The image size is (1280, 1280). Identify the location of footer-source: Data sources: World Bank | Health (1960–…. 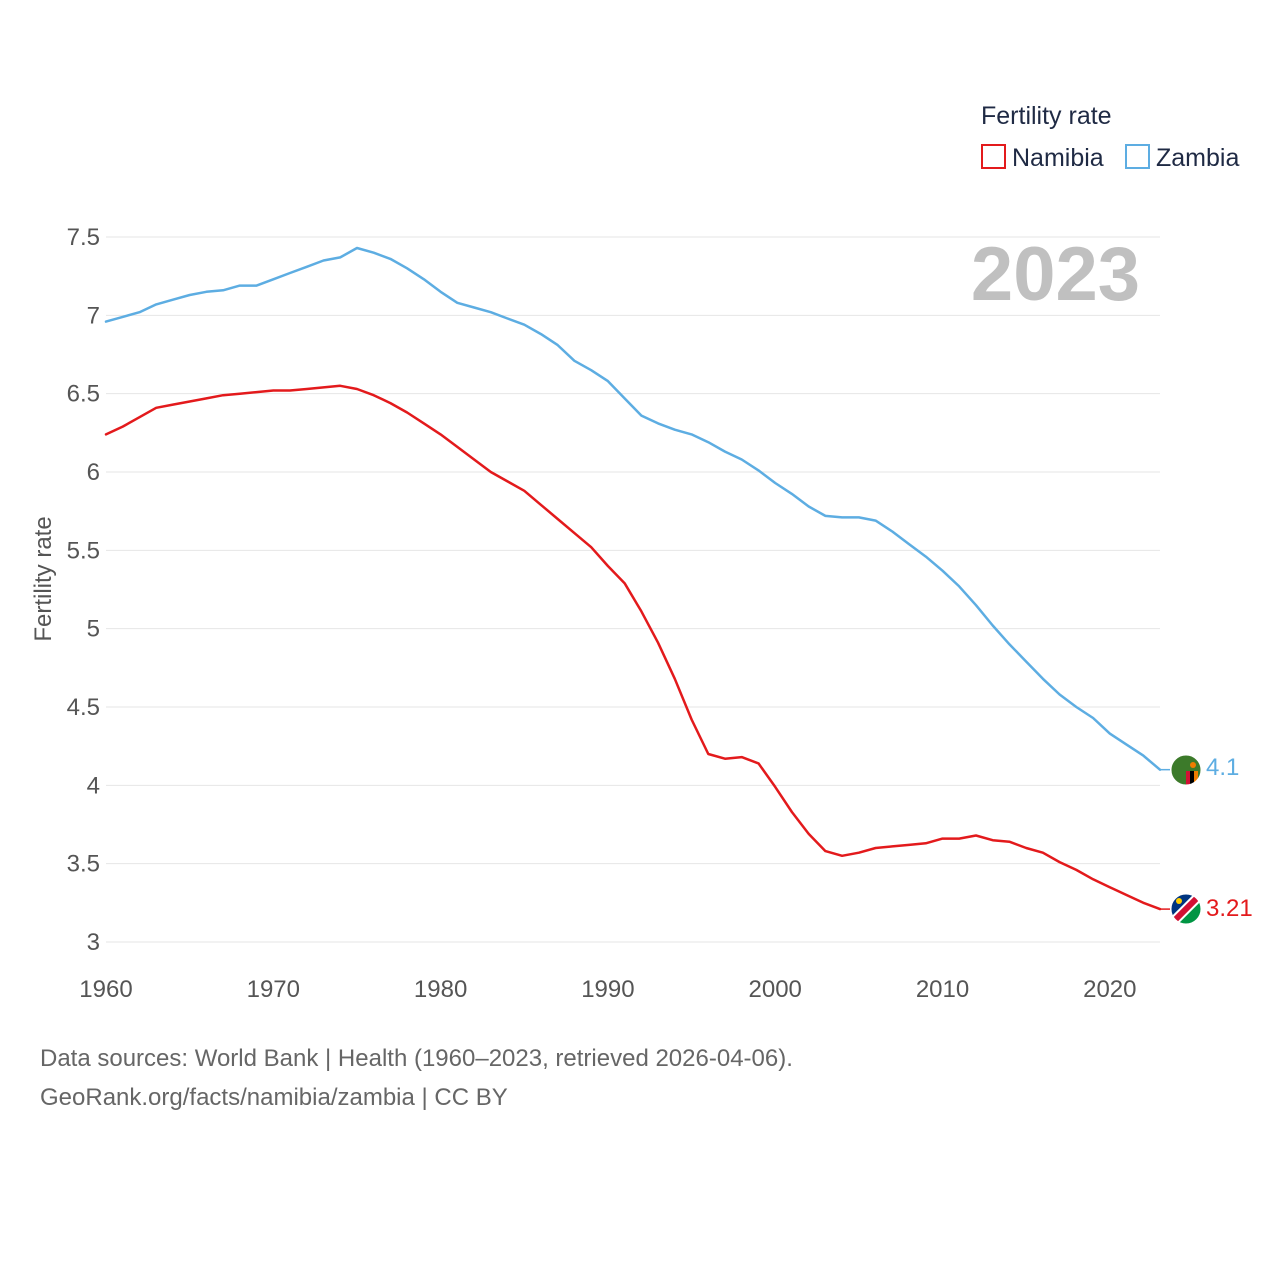
(416, 1058).